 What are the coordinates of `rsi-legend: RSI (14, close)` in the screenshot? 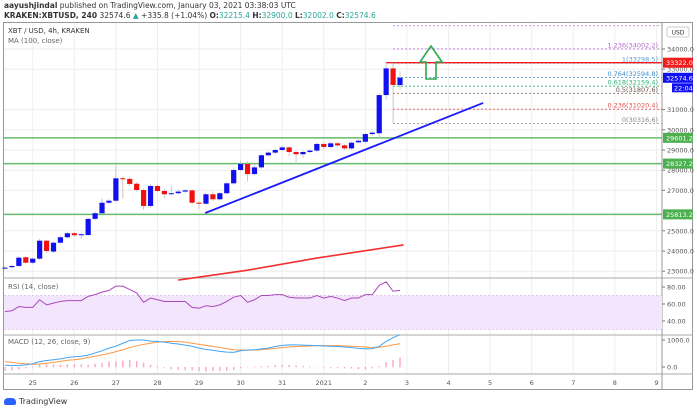 It's located at (33, 287).